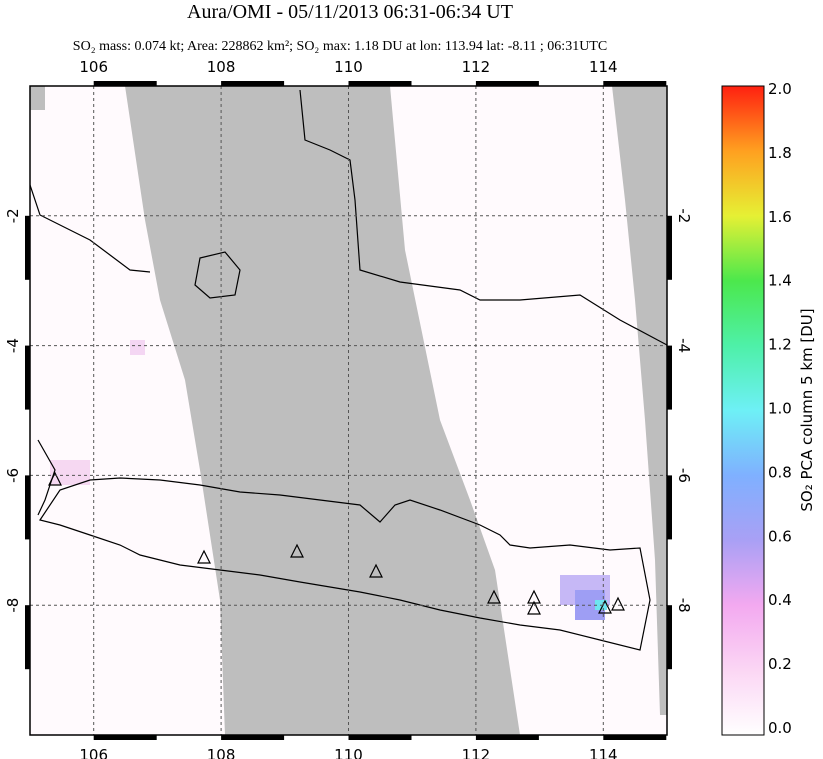  What do you see at coordinates (743, 410) in the screenshot?
I see `colorbar` at bounding box center [743, 410].